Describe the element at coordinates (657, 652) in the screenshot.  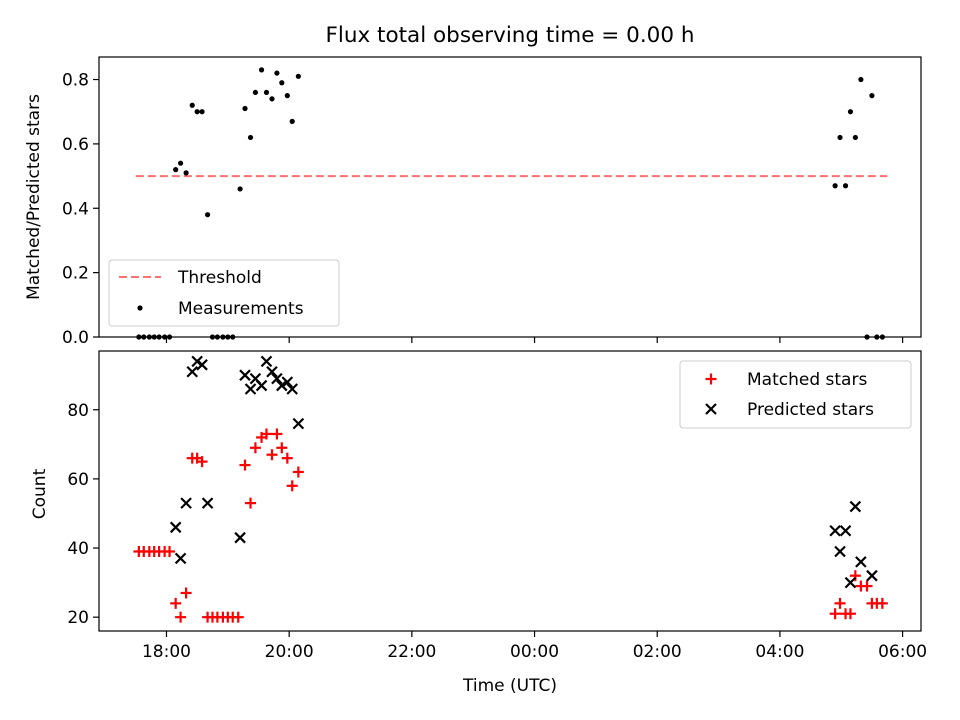
I see `x-tick-label: 02:00` at that location.